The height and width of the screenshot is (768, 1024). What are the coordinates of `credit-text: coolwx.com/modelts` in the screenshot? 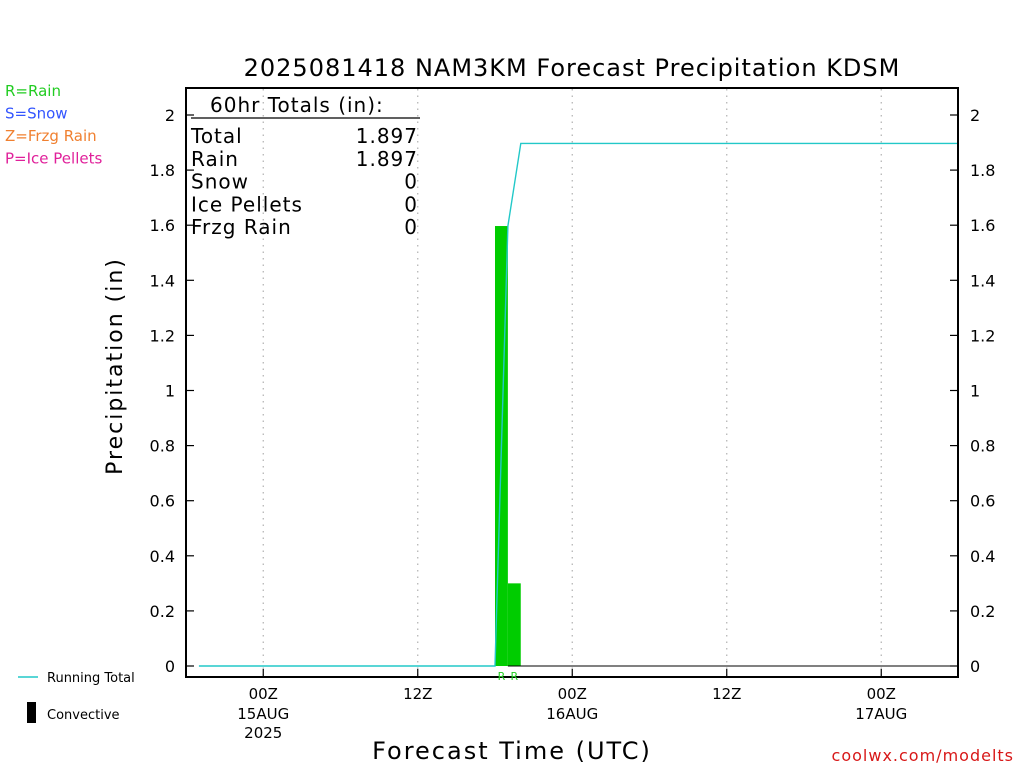 It's located at (923, 755).